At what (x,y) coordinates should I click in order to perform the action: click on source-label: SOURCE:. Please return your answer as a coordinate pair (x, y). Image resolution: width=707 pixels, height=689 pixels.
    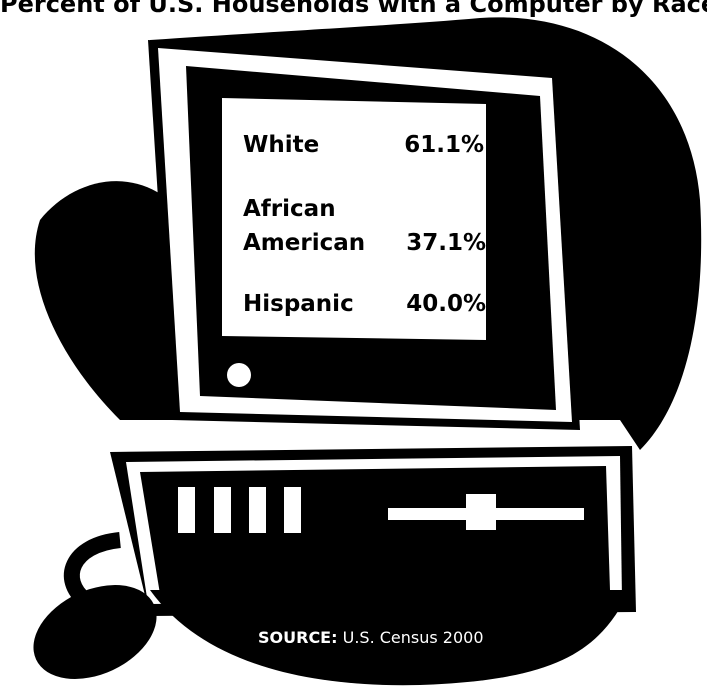
    Looking at the image, I should click on (298, 637).